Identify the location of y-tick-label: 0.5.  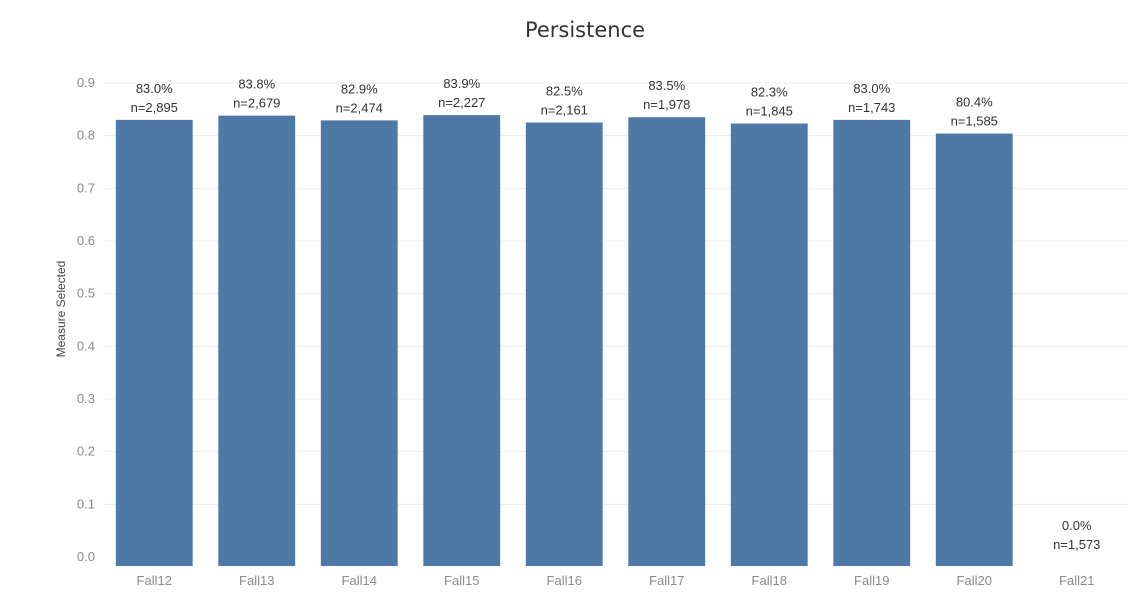
(86, 293).